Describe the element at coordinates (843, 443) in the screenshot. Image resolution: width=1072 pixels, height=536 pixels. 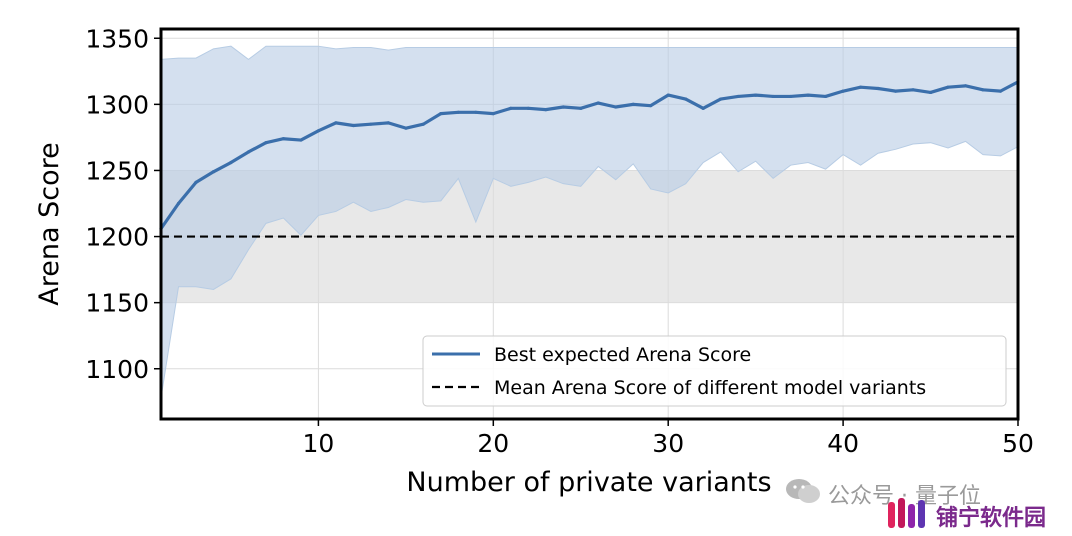
I see `x-tick-label: 40` at that location.